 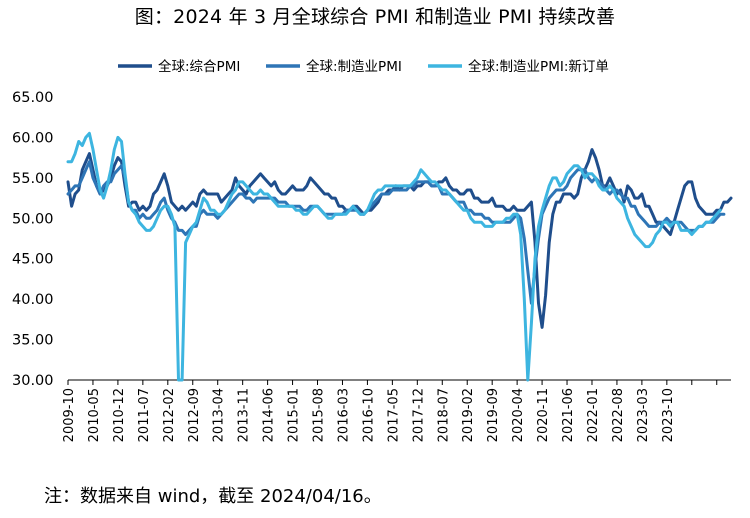 I want to click on y-tick-label: 55.00, so click(x=33, y=179).